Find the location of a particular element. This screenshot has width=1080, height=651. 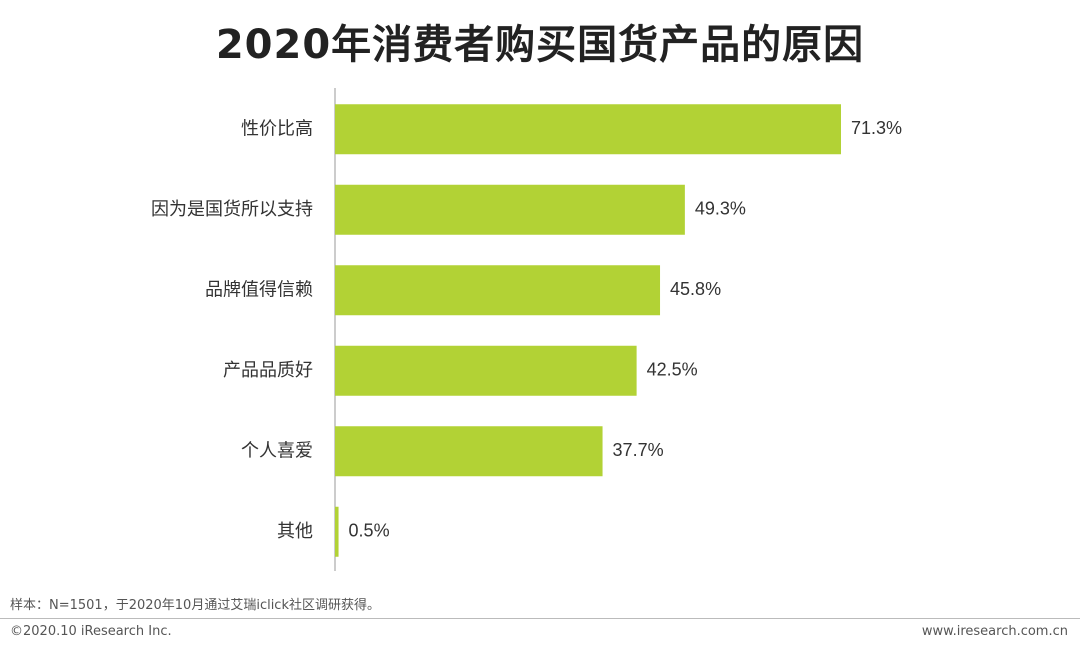

value-label: 49.3% is located at coordinates (720, 209).